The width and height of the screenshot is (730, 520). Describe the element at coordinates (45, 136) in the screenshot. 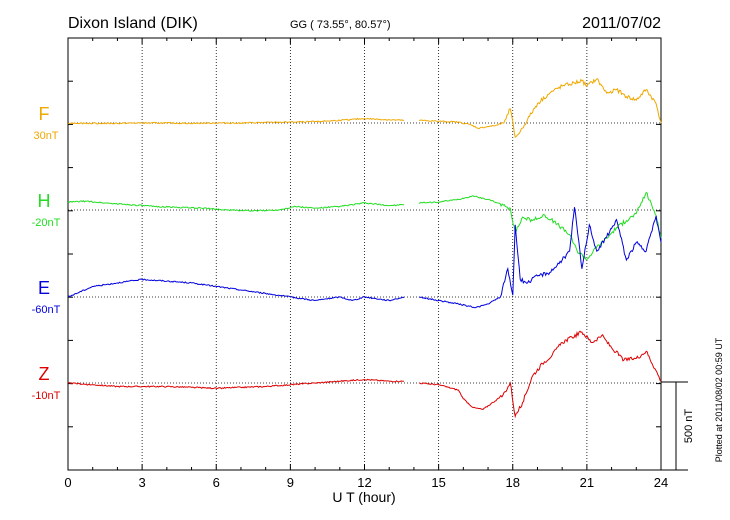

I see `series-baseline-label-F: 30nT` at that location.